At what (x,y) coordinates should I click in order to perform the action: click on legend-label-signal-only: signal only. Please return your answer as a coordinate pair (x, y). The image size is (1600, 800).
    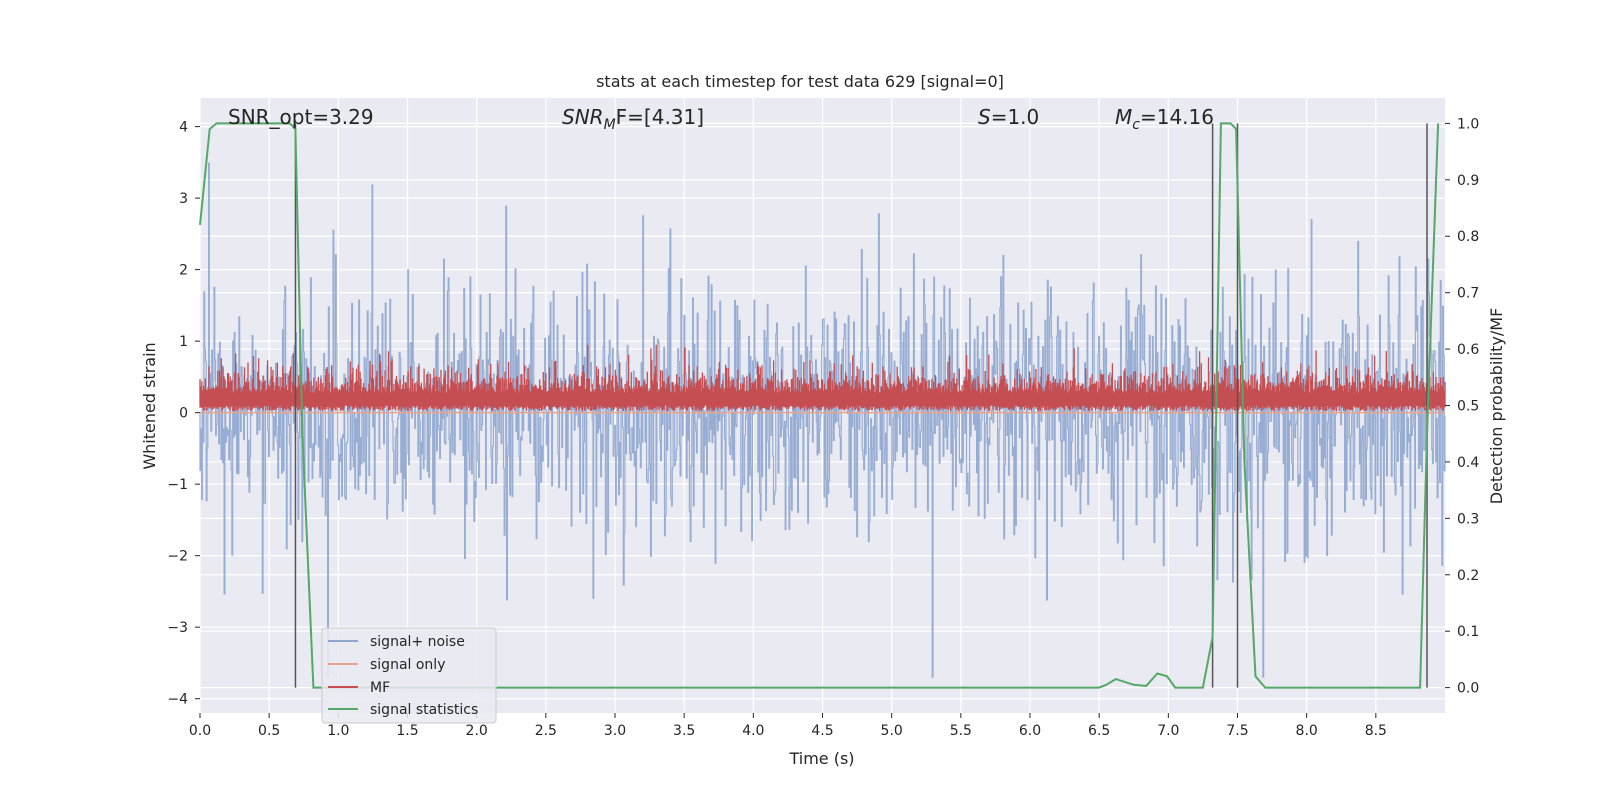
    Looking at the image, I should click on (407, 665).